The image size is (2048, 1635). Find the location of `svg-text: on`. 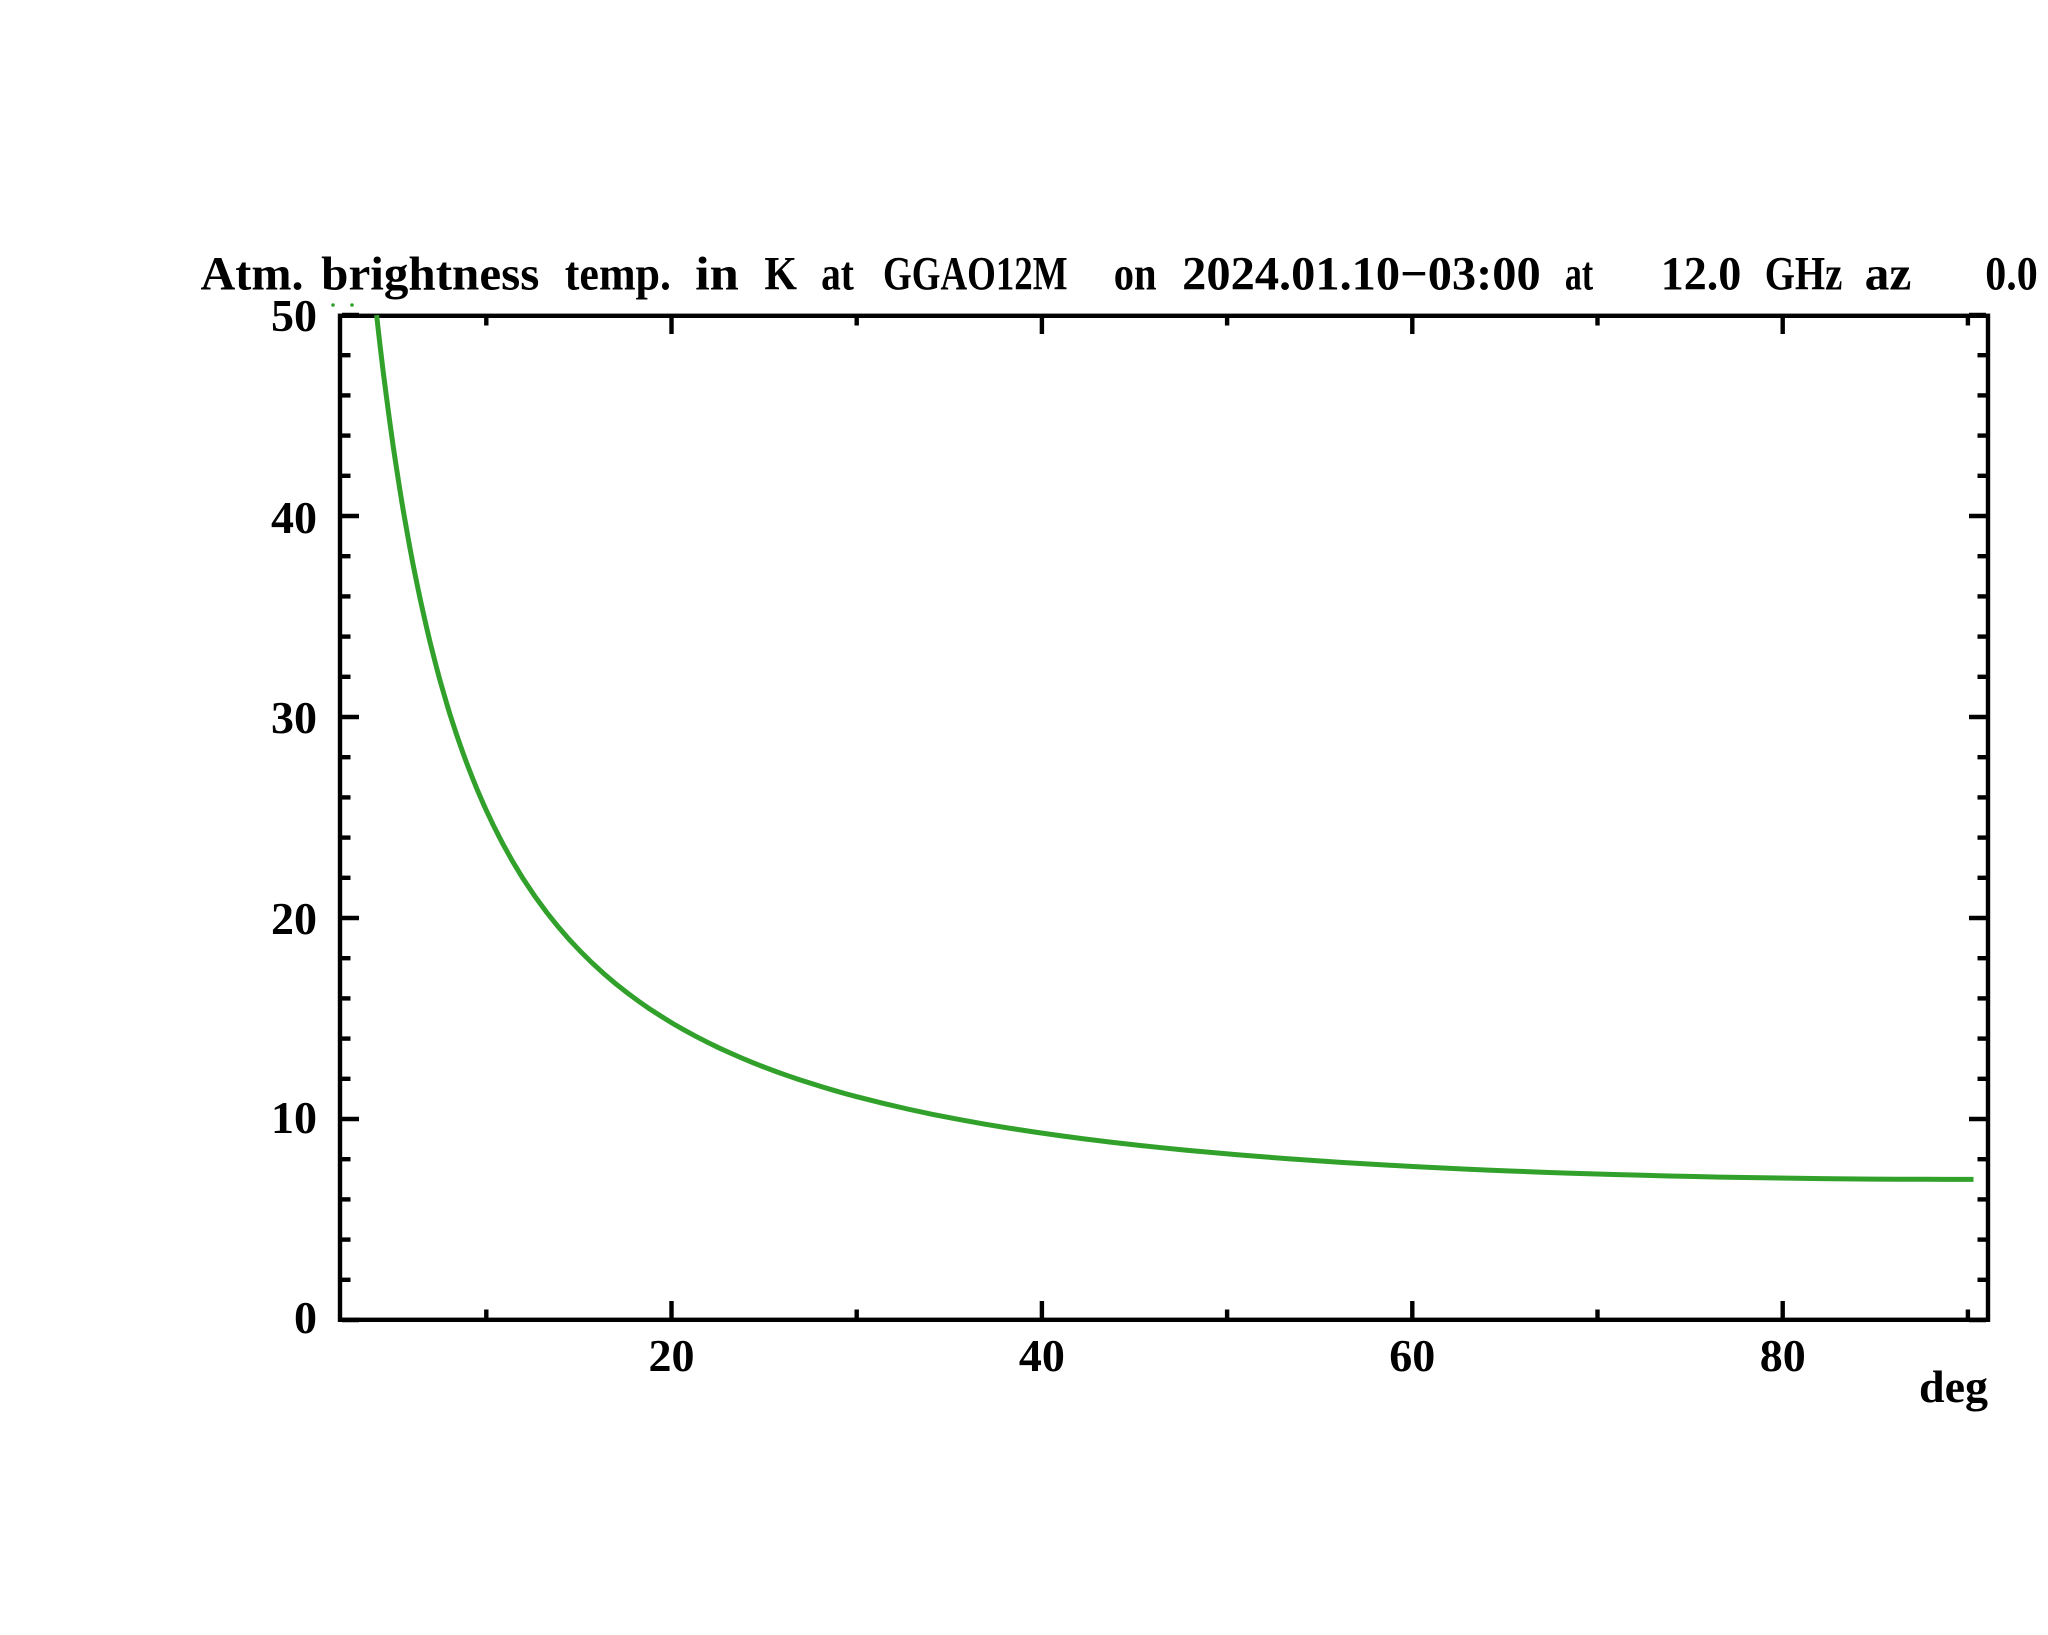

svg-text: on is located at coordinates (1135, 274).